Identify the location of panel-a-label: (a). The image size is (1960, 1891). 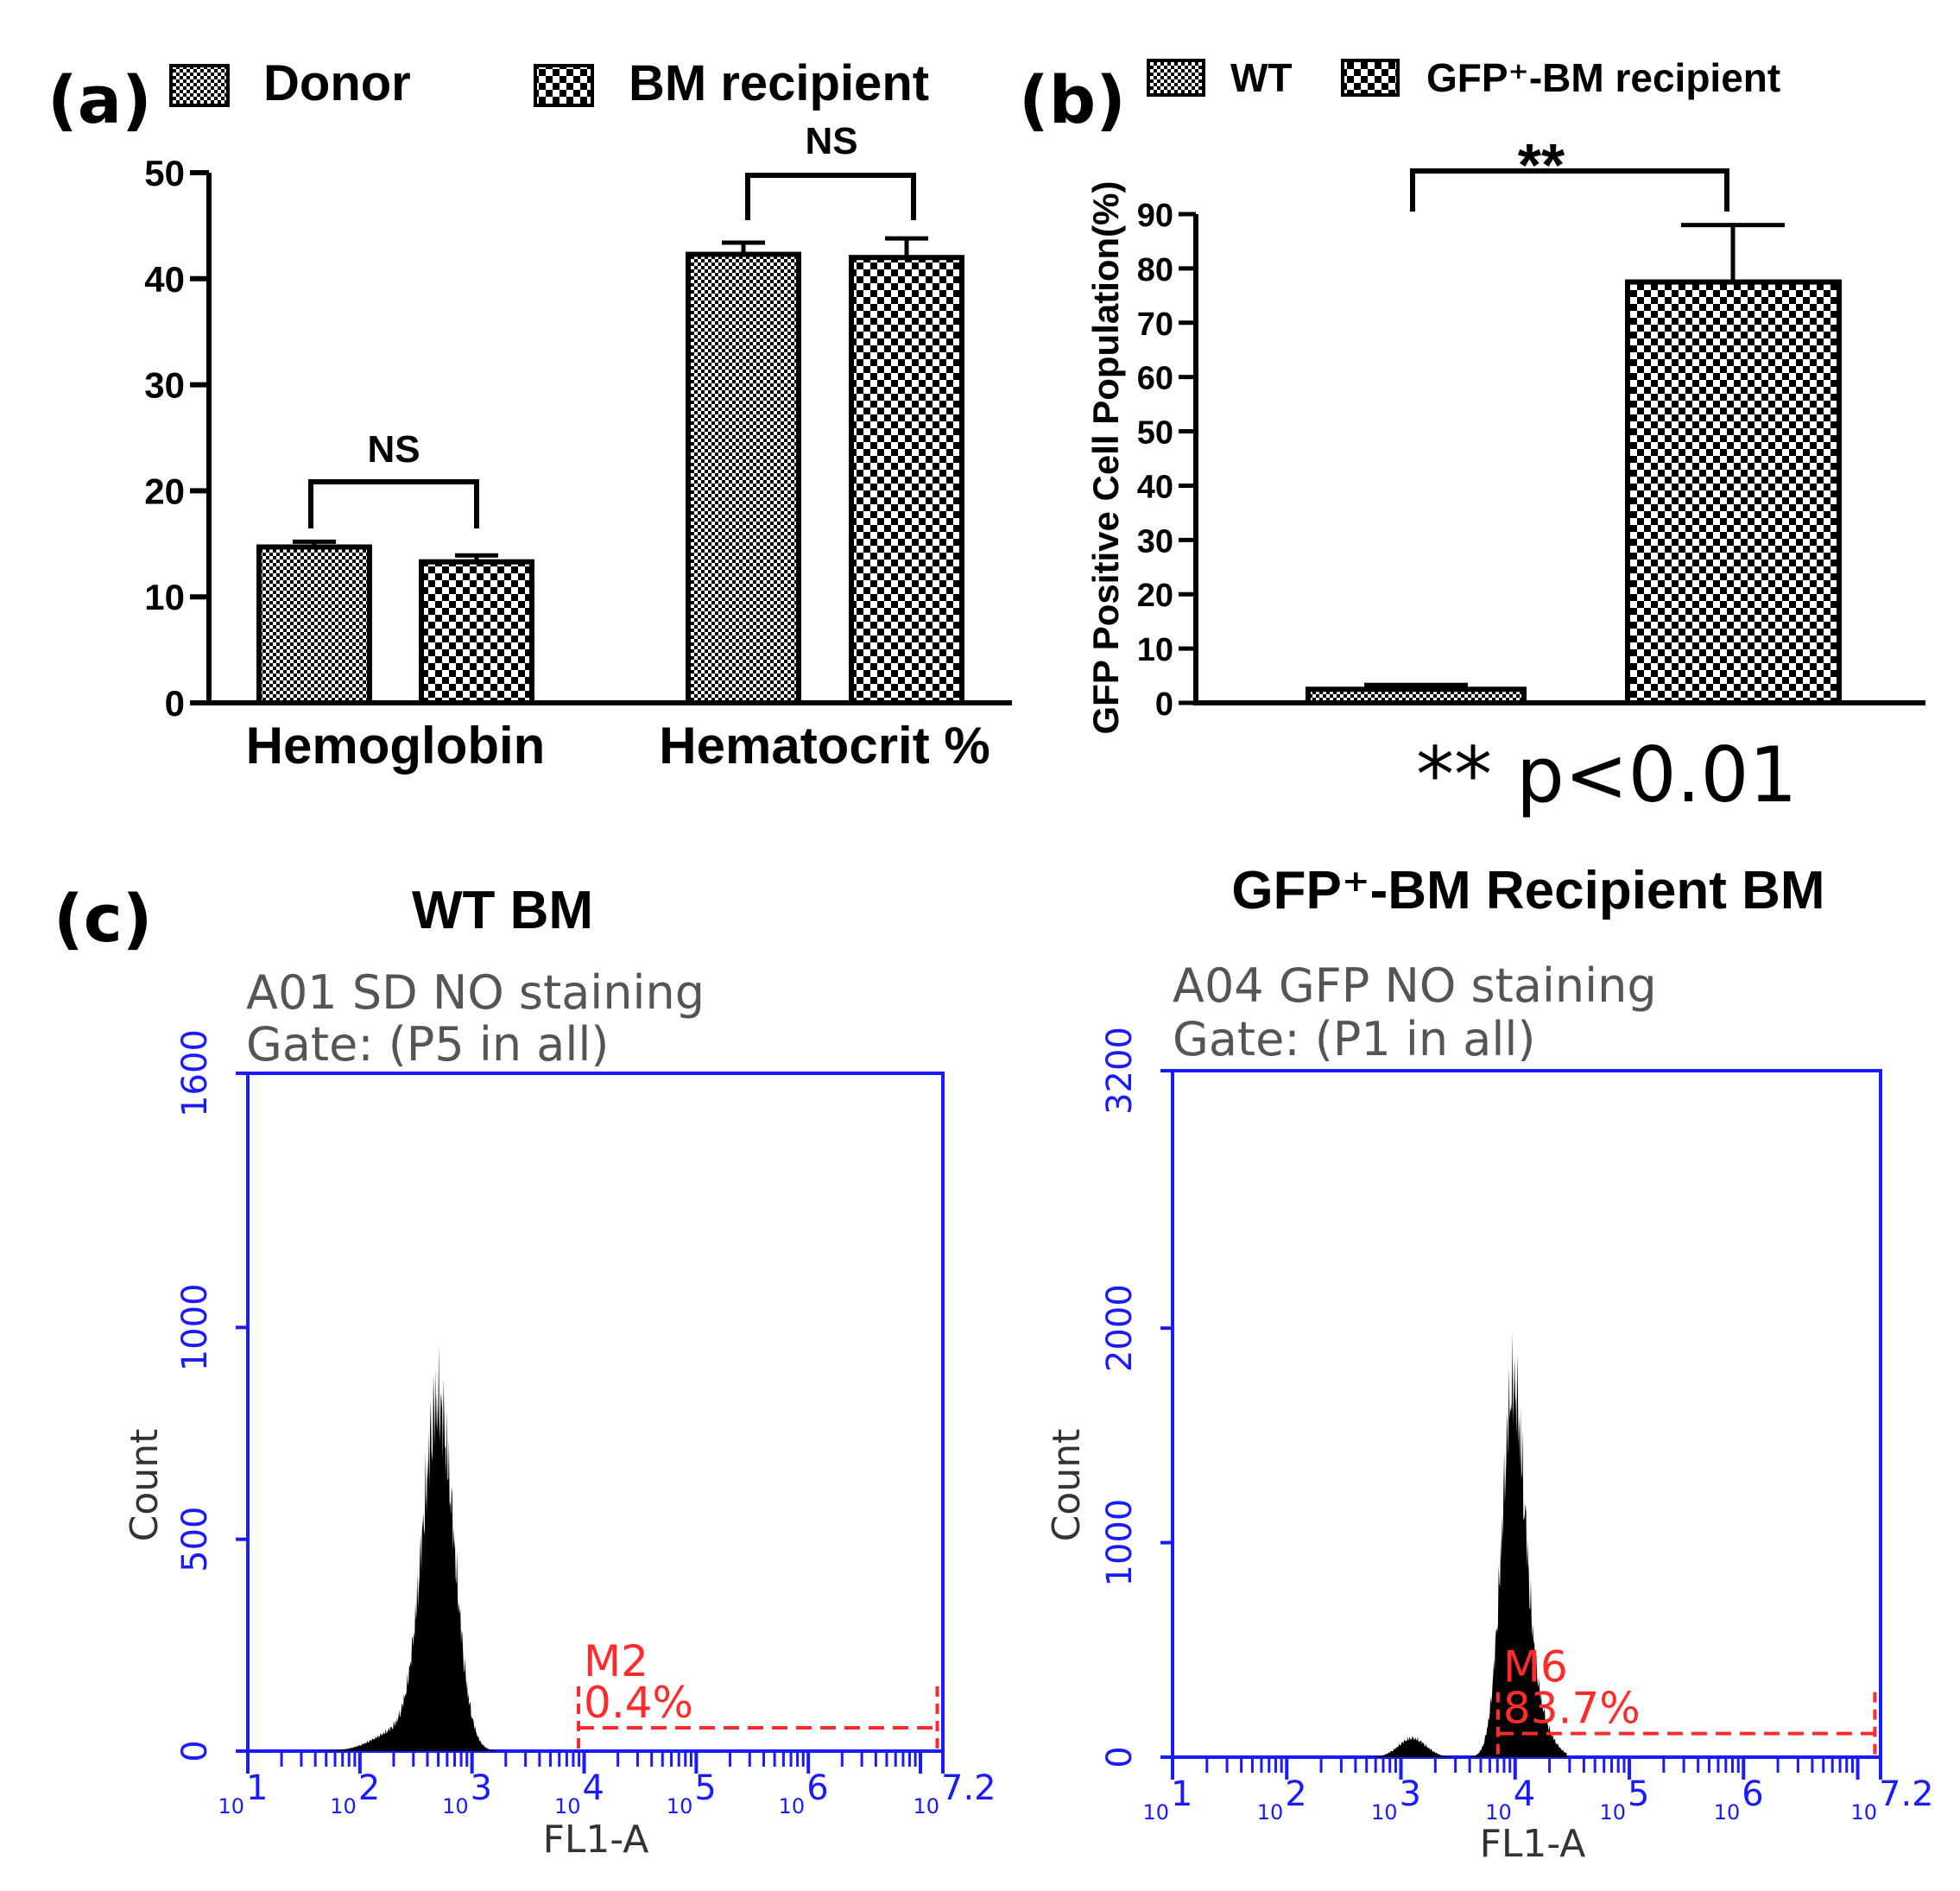
(100, 99).